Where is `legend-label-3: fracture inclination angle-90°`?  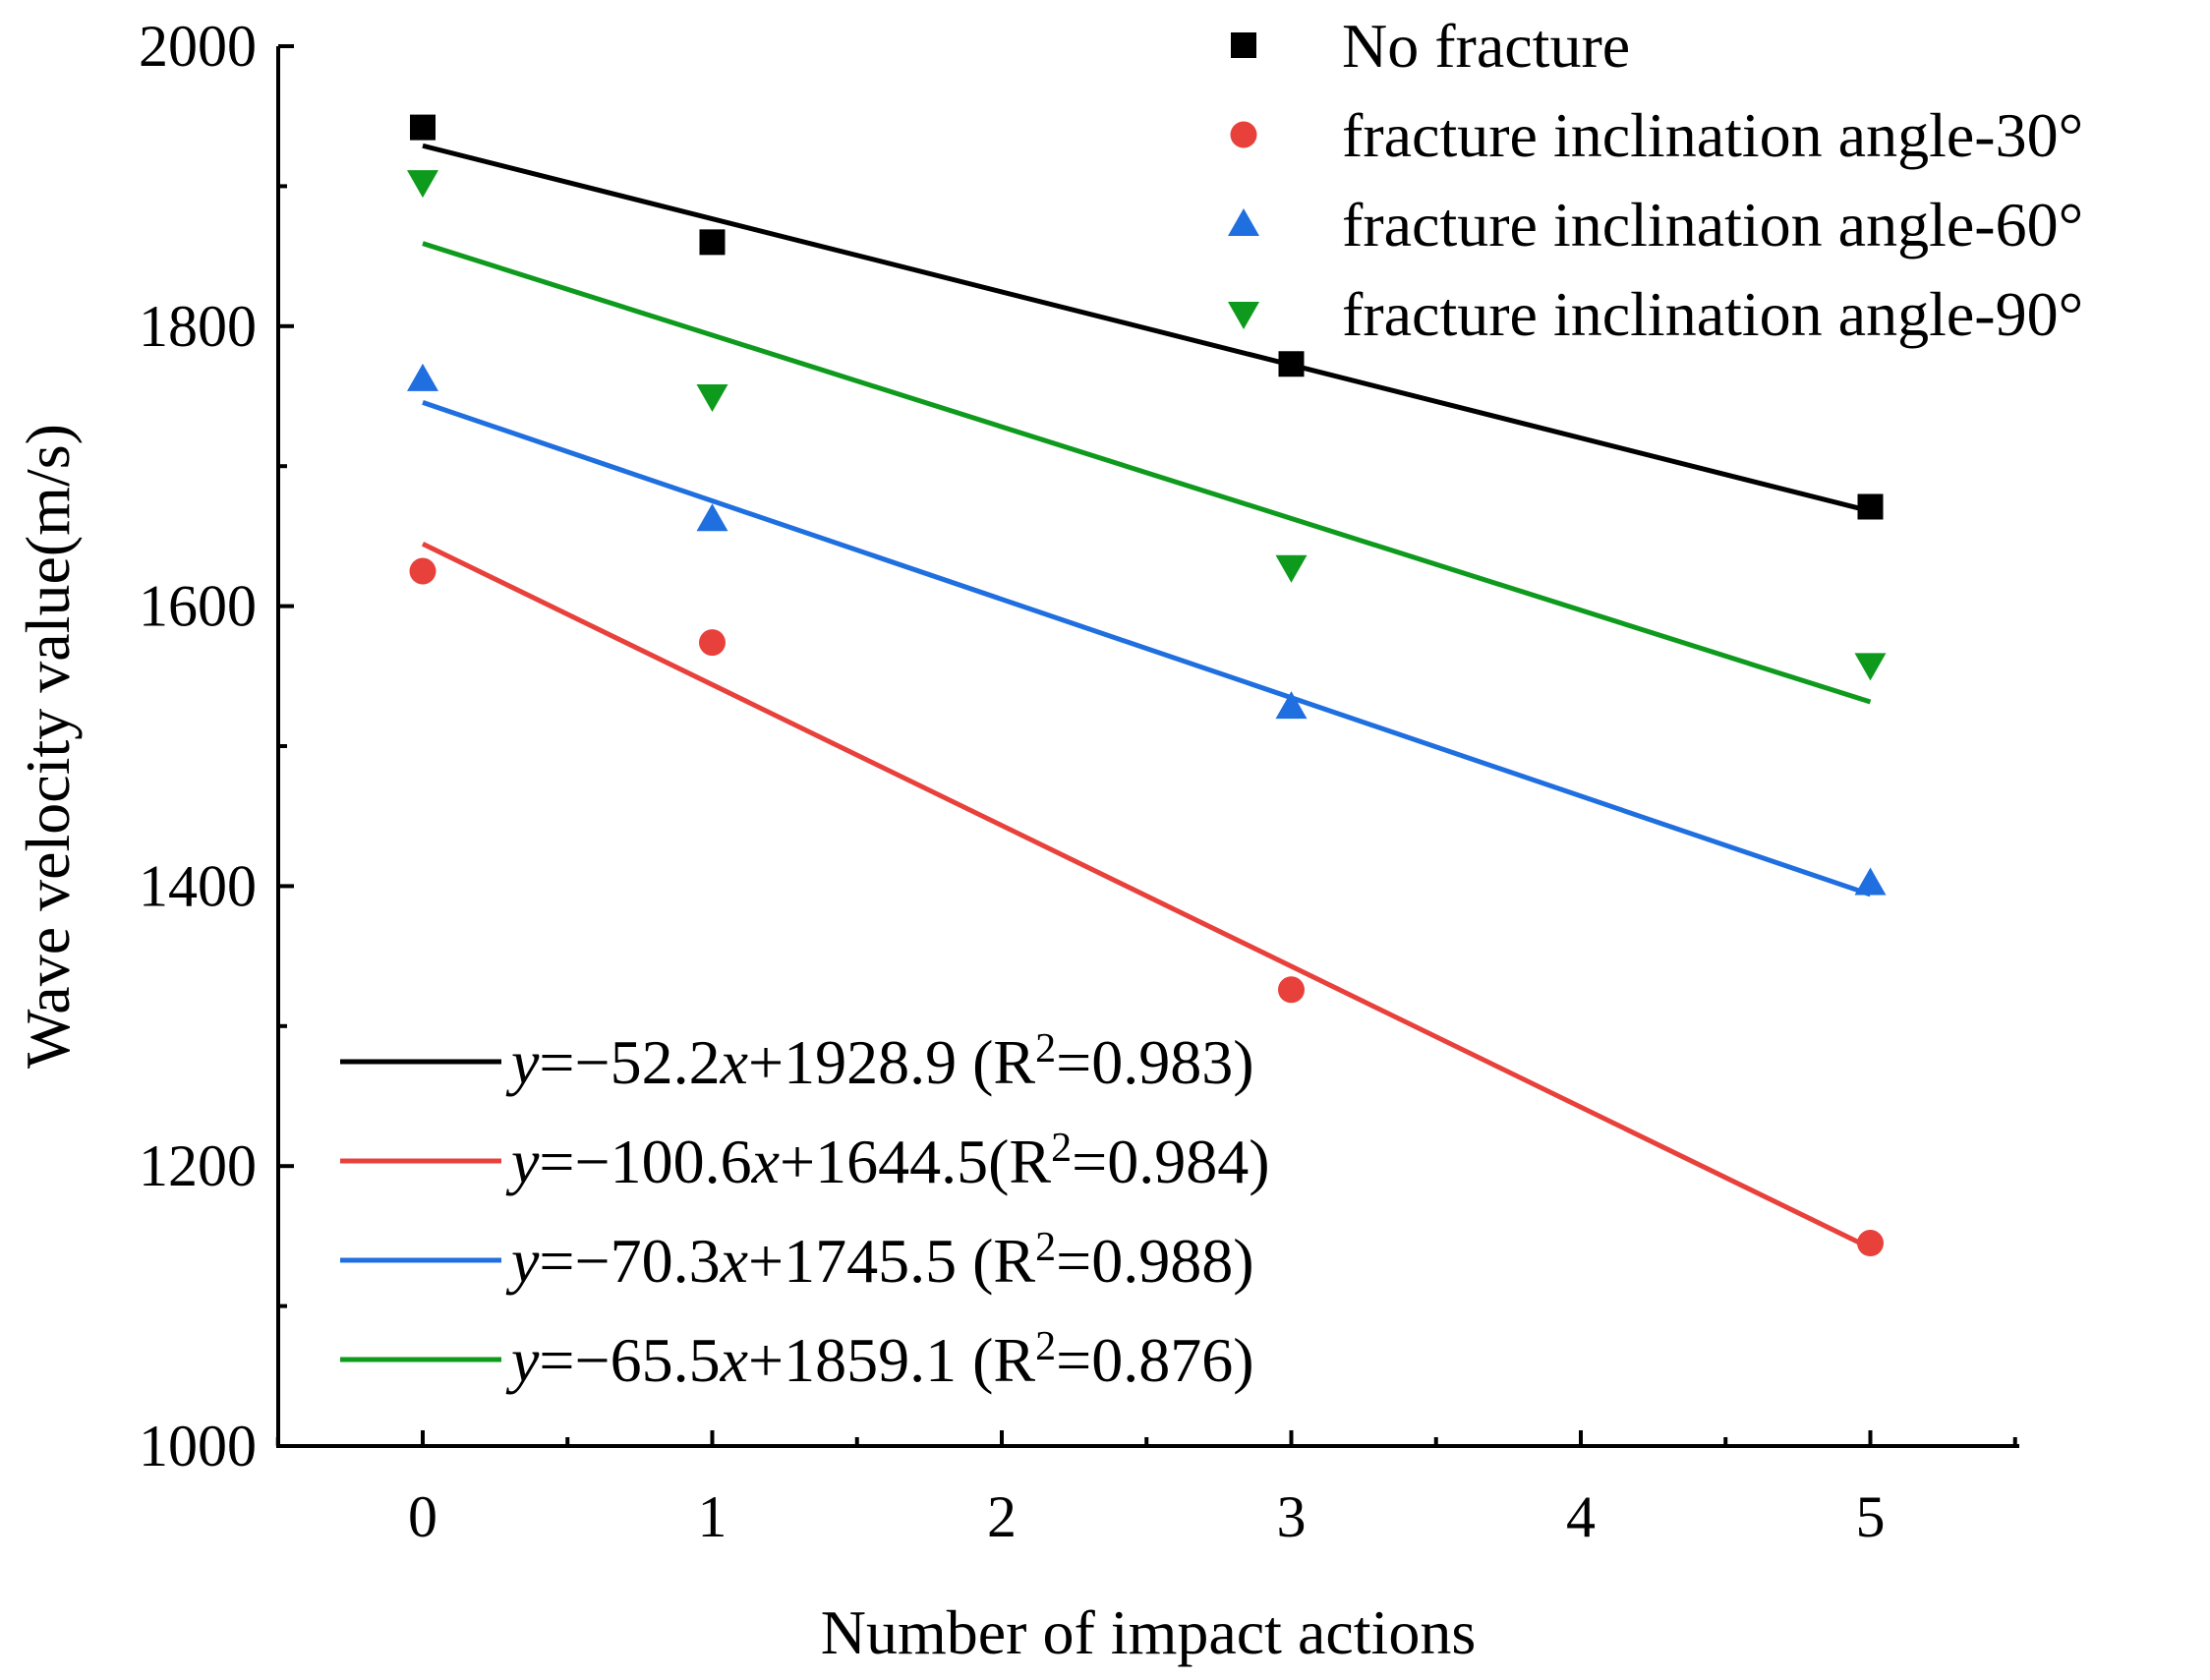 legend-label-3: fracture inclination angle-90° is located at coordinates (1712, 314).